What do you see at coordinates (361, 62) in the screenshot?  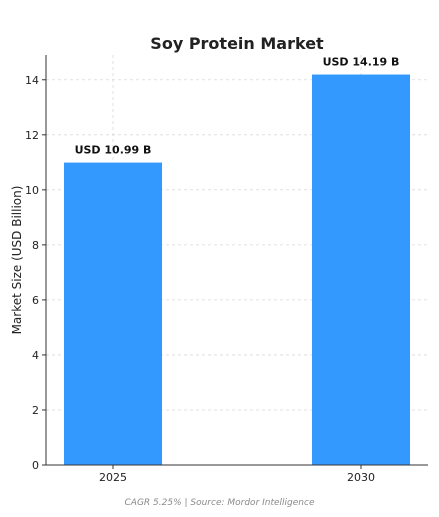 I see `data-label-2030: USD 14.19 B` at bounding box center [361, 62].